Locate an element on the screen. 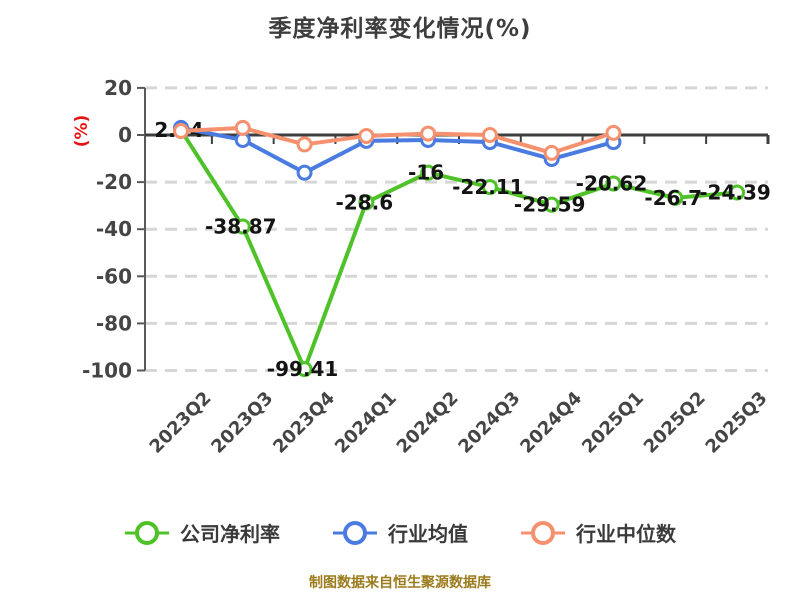 The height and width of the screenshot is (600, 800). data-point-label: -99.41 is located at coordinates (303, 369).